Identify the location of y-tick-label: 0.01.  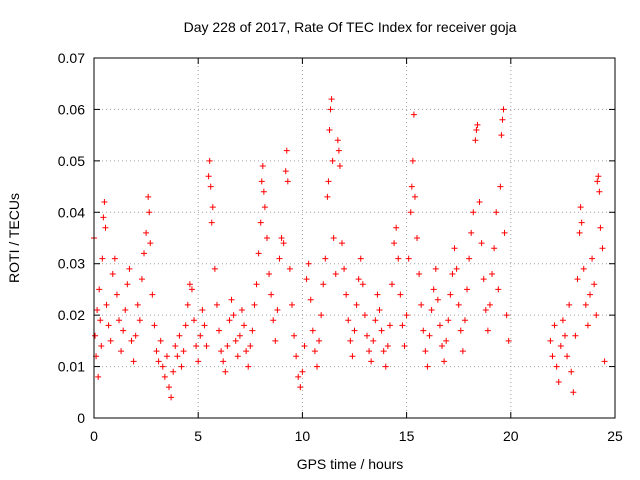
(71, 367).